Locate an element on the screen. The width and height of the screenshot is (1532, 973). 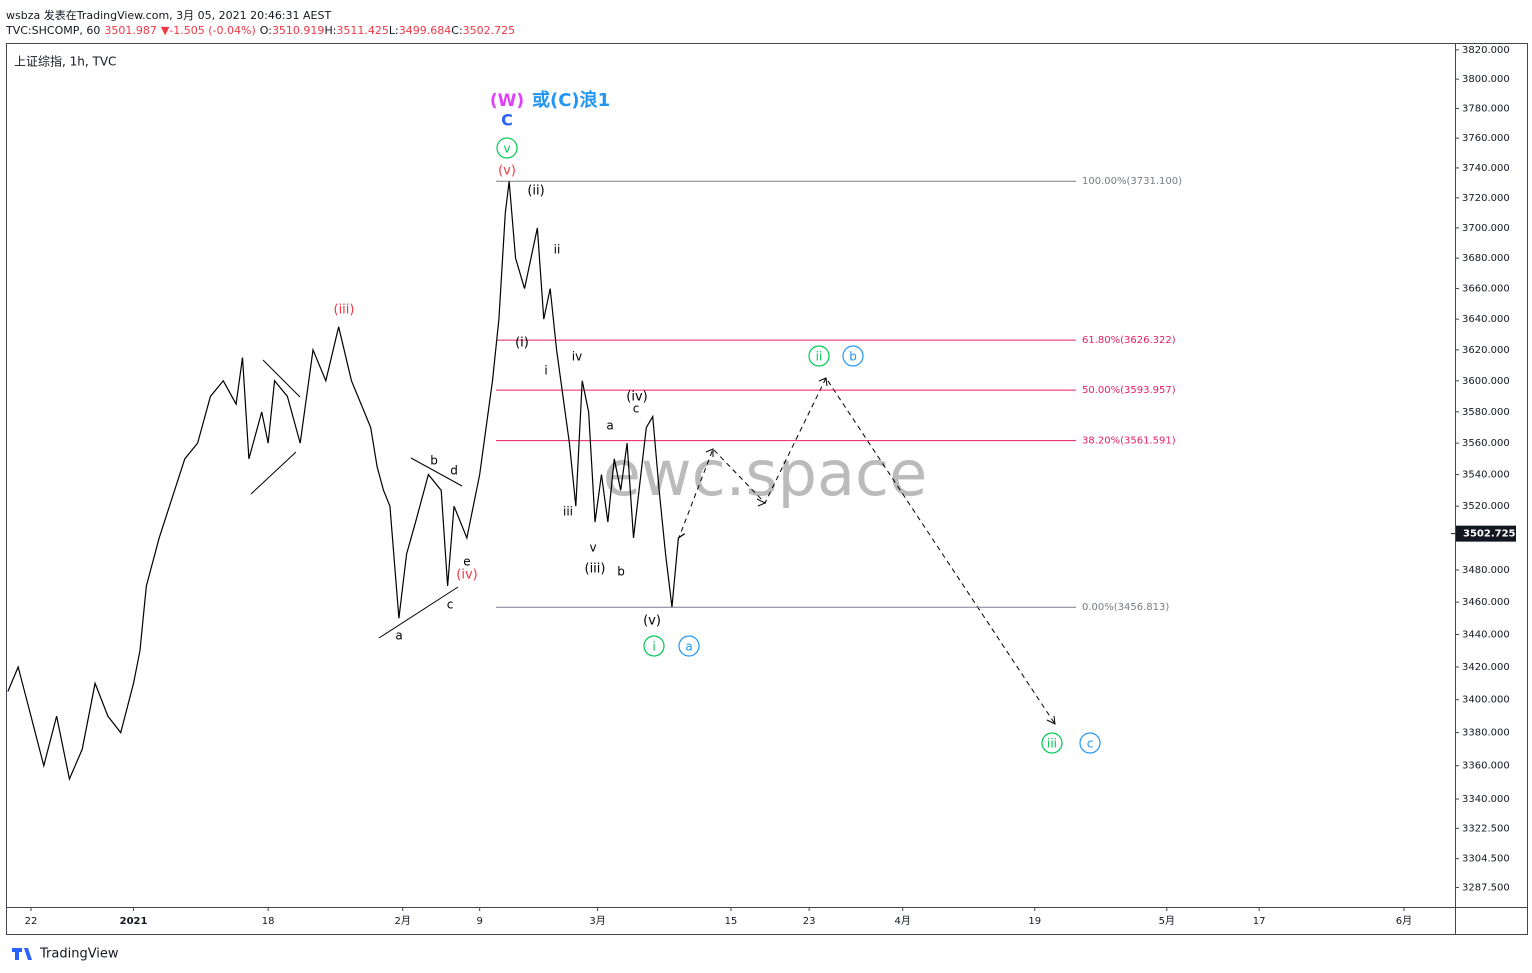
quote-part: H: is located at coordinates (330, 30).